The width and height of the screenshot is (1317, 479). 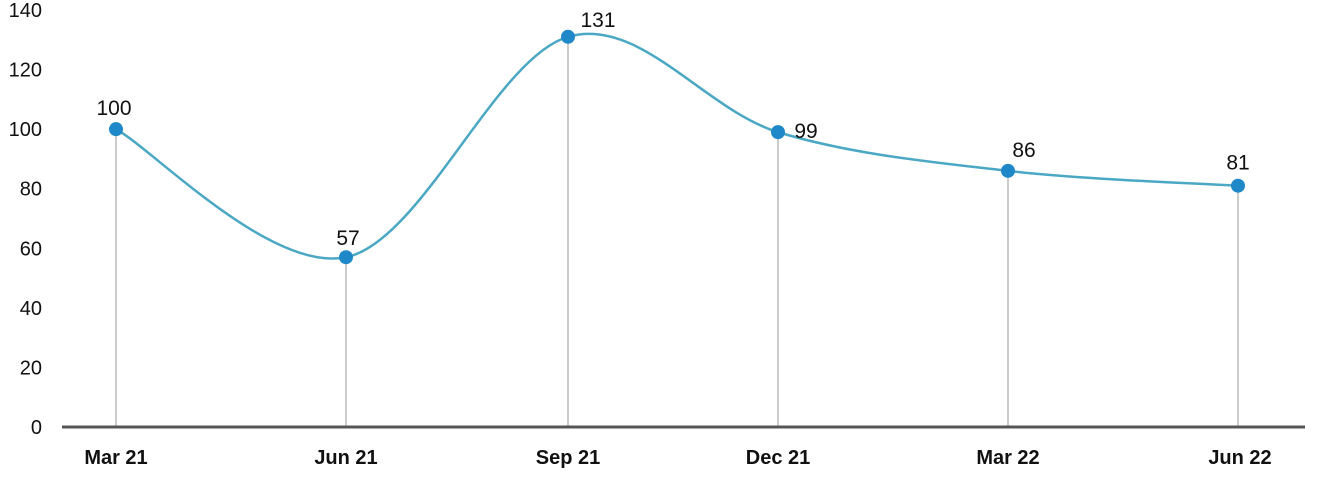 What do you see at coordinates (597, 20) in the screenshot?
I see `data-label: 131` at bounding box center [597, 20].